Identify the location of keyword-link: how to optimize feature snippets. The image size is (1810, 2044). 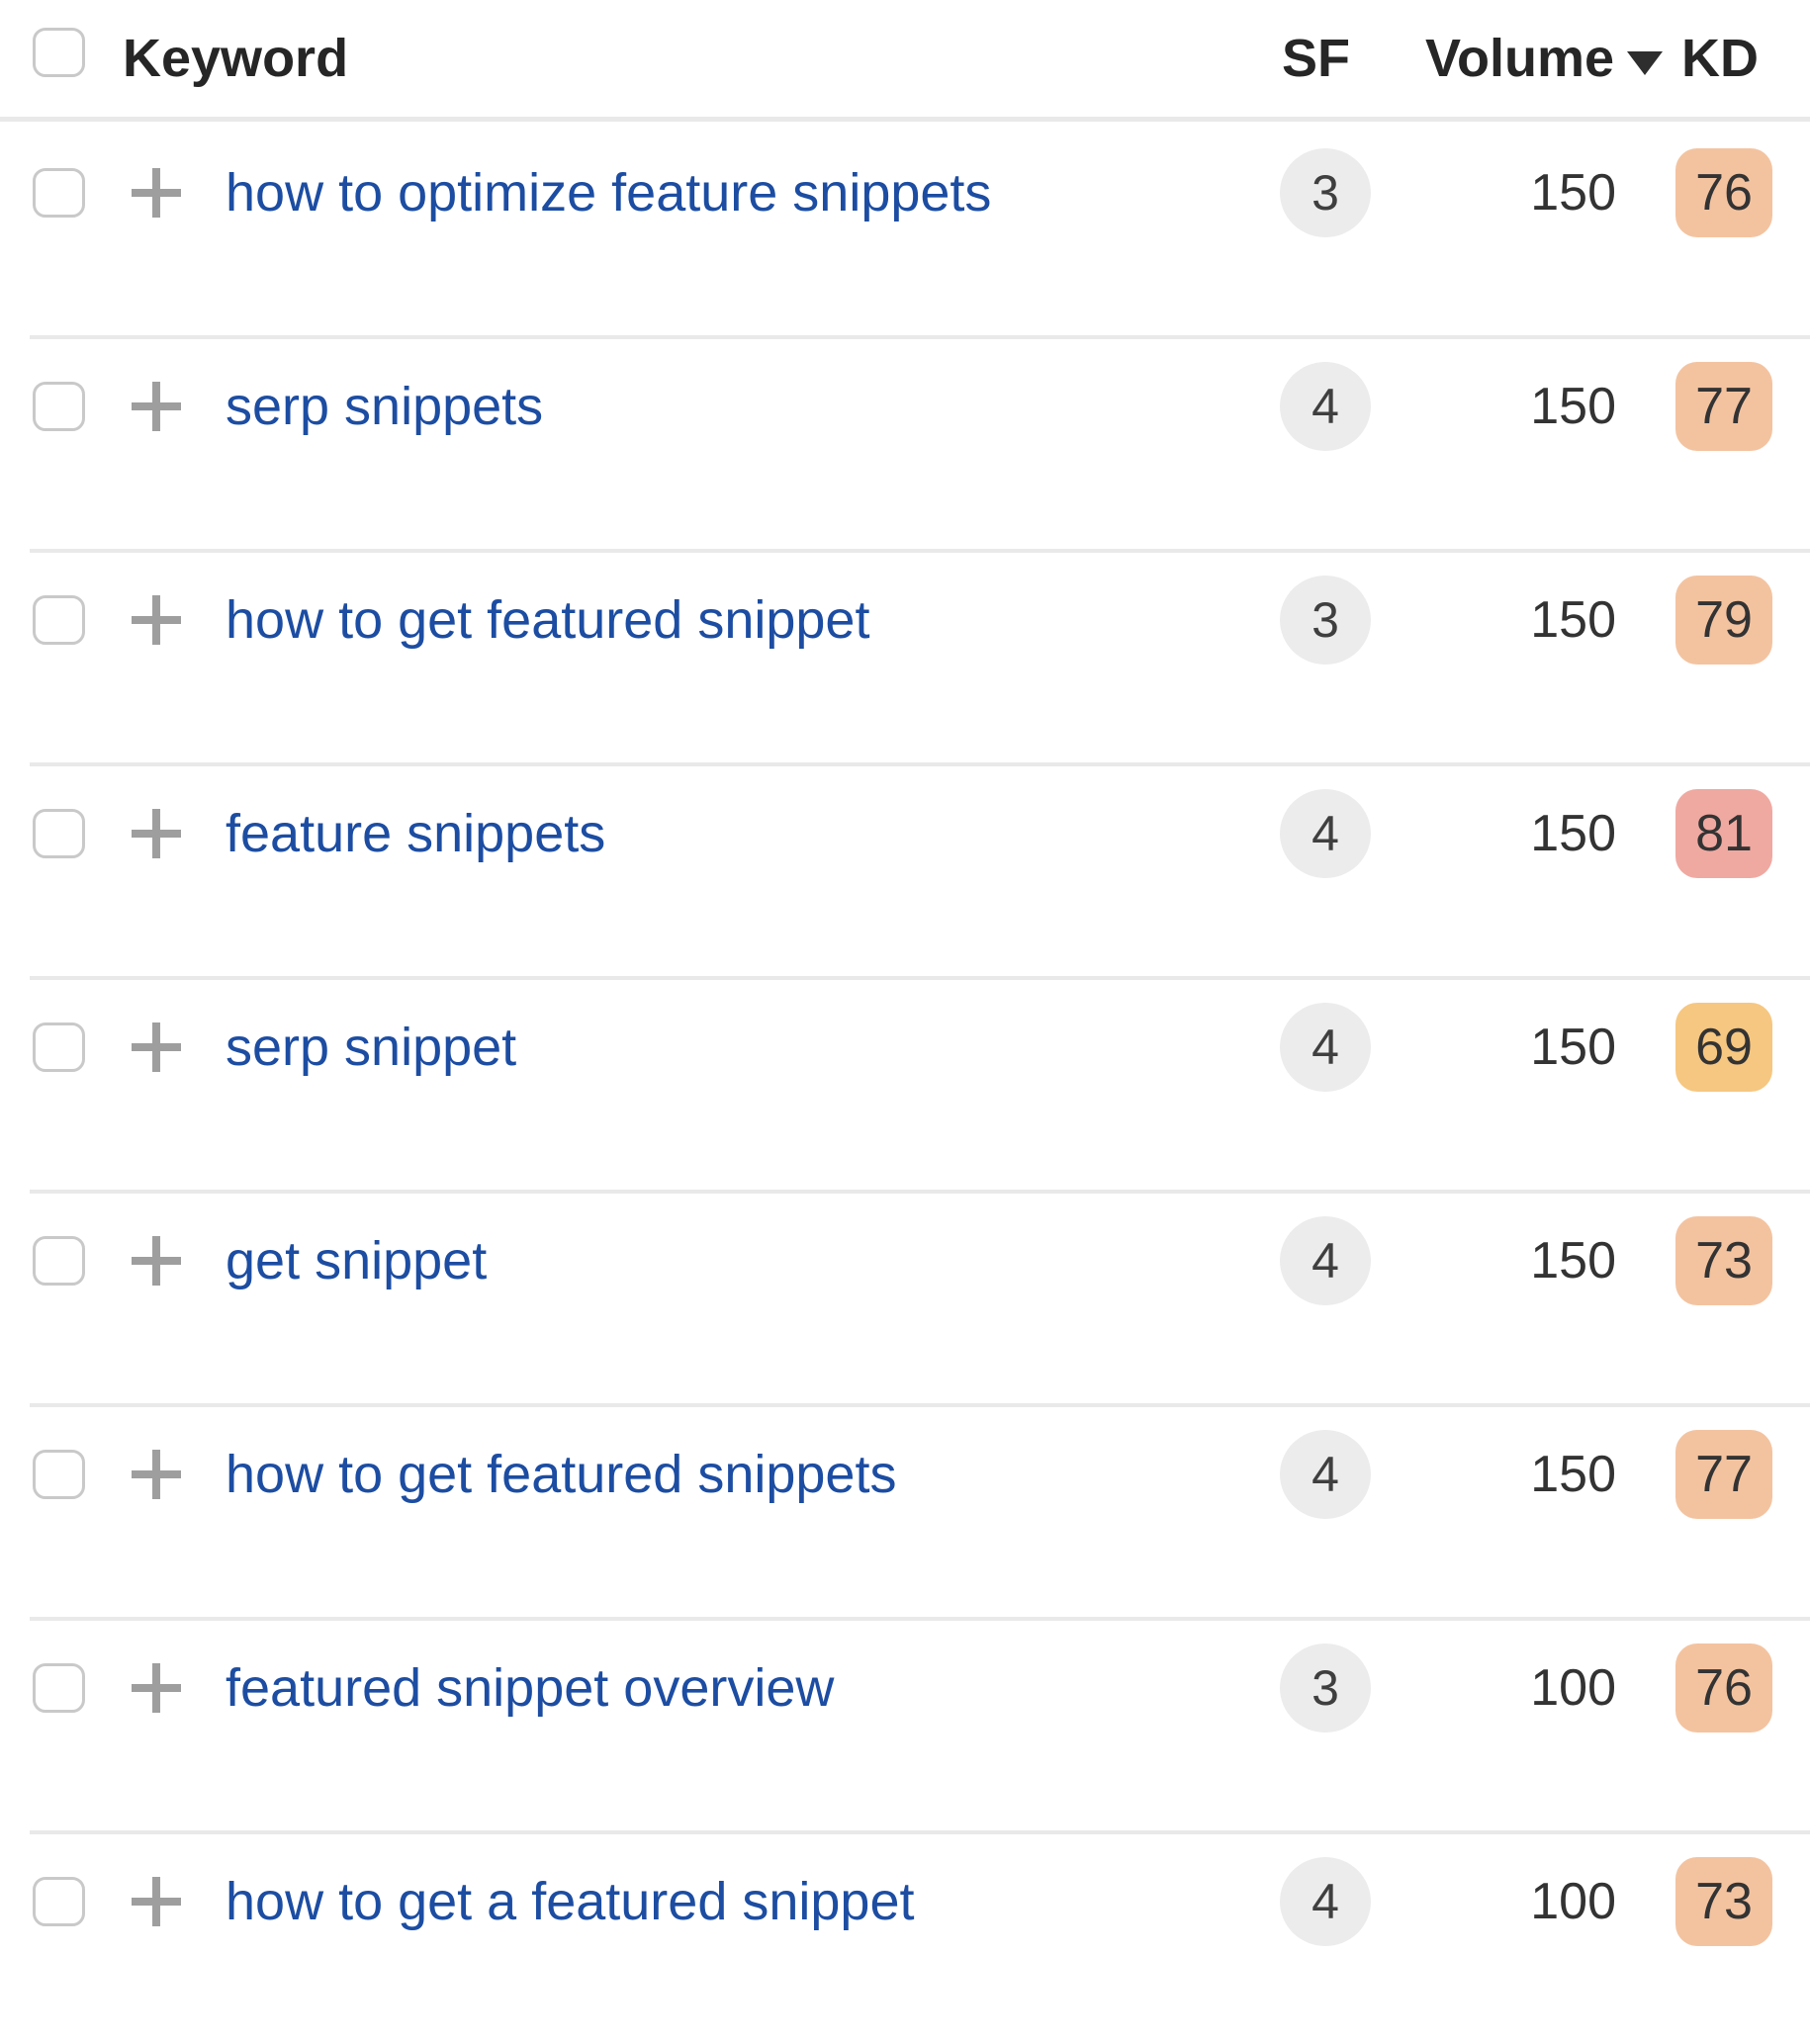
(609, 192).